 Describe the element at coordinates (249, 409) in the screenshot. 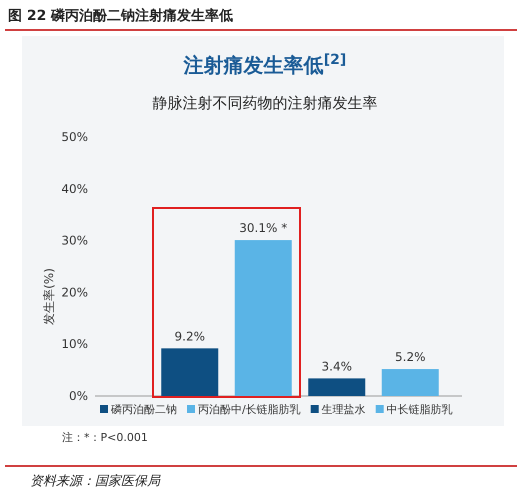

I see `x-tick-label: 丙泊酚中/长链脂肪乳` at that location.